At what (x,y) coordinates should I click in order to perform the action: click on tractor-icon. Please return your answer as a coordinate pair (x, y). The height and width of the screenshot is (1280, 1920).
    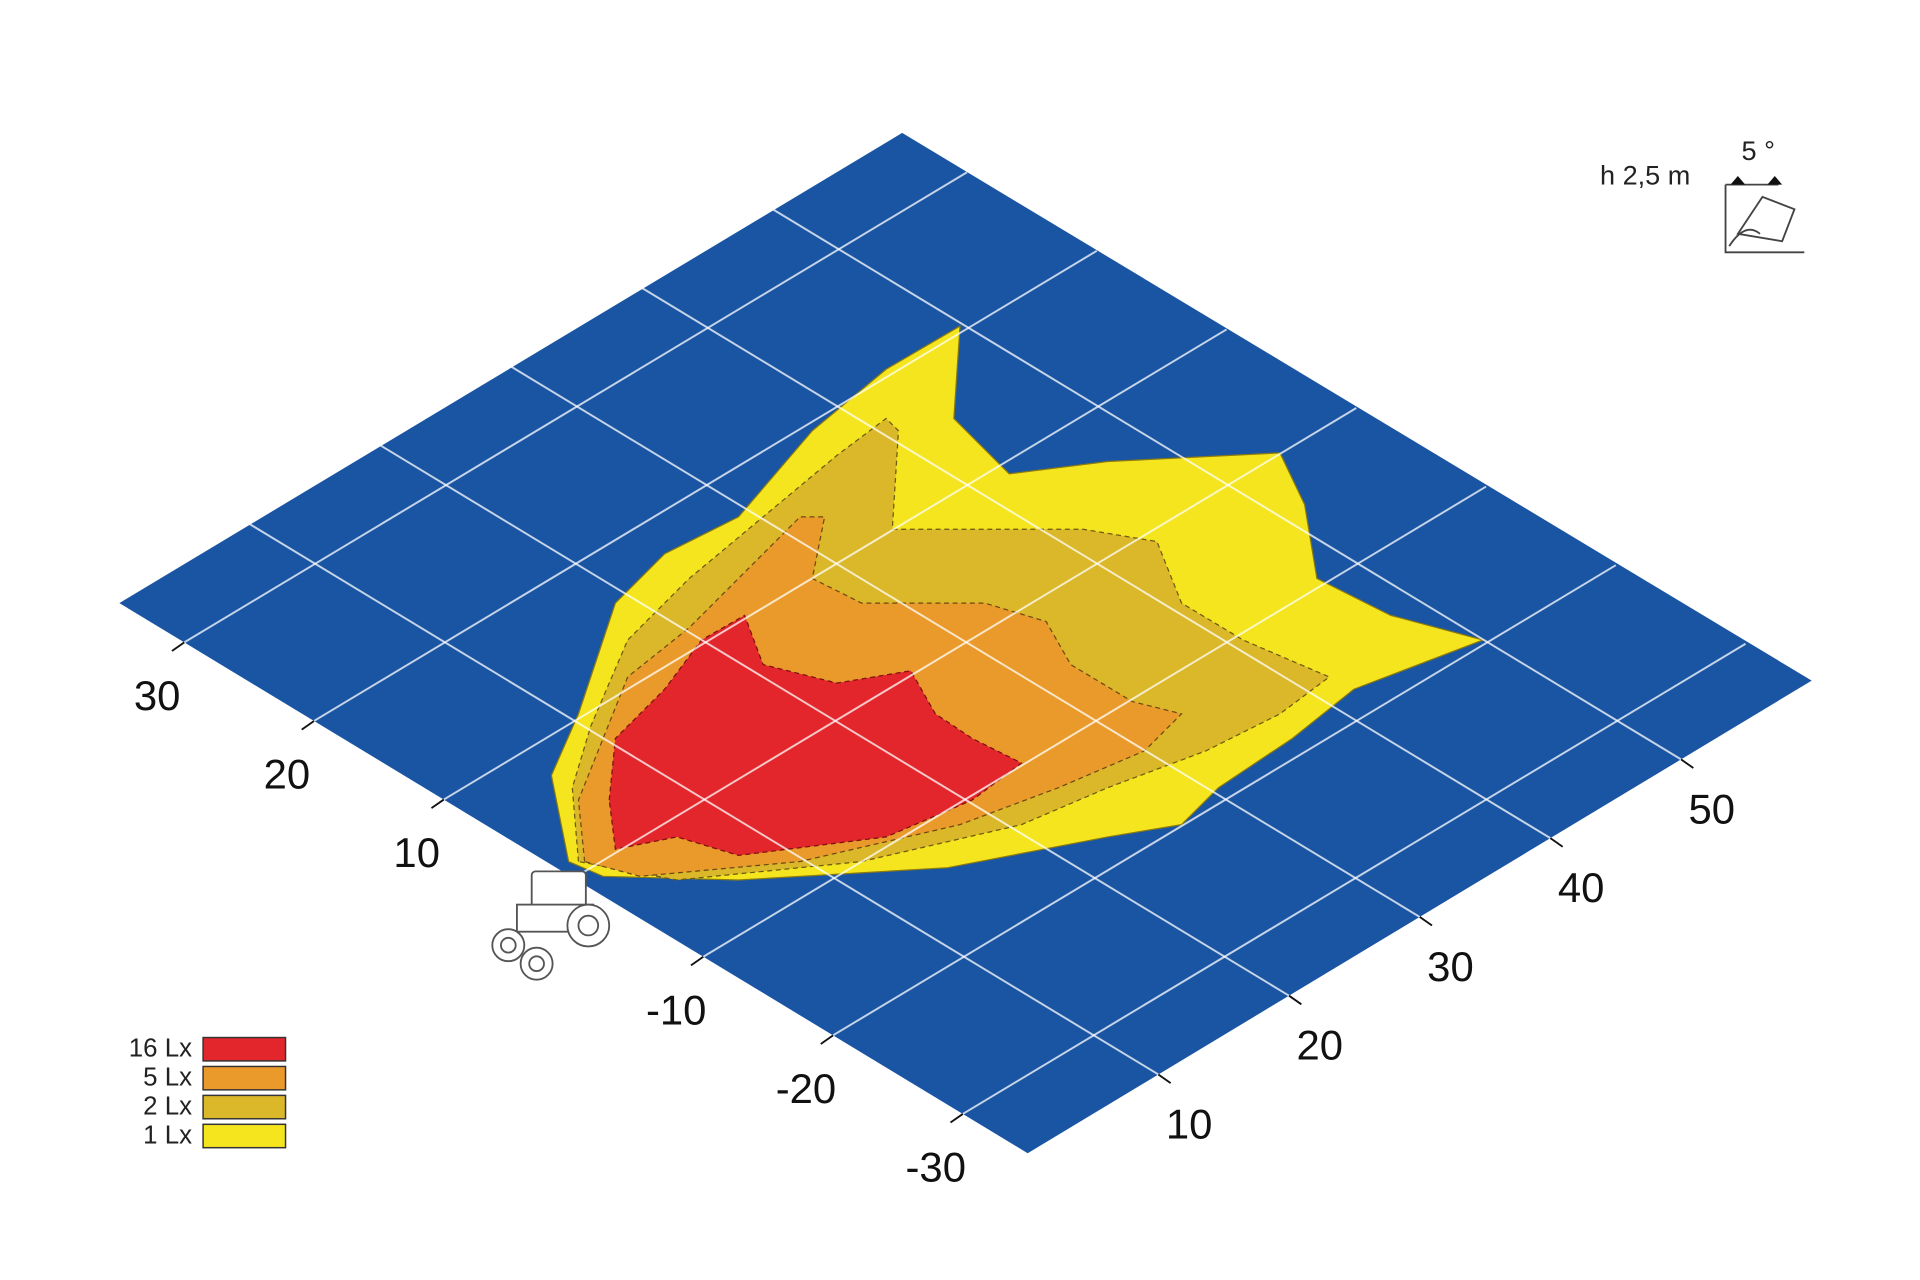
    Looking at the image, I should click on (551, 925).